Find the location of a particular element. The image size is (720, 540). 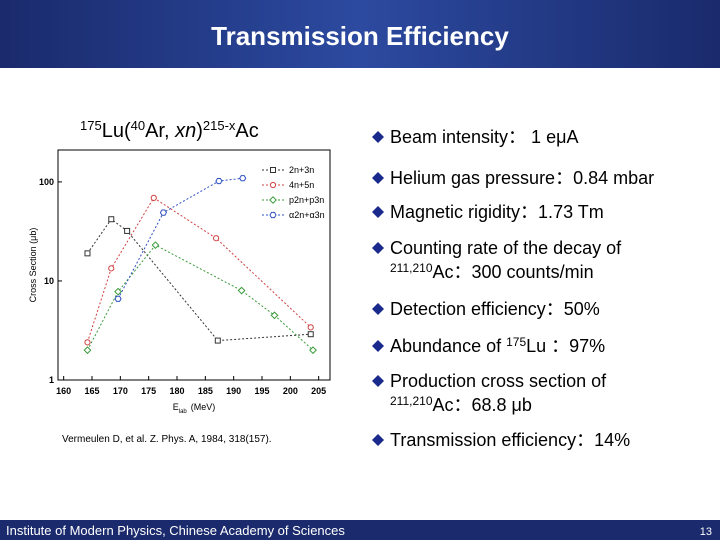

bullet-part: Lu ：97% is located at coordinates (565, 346).